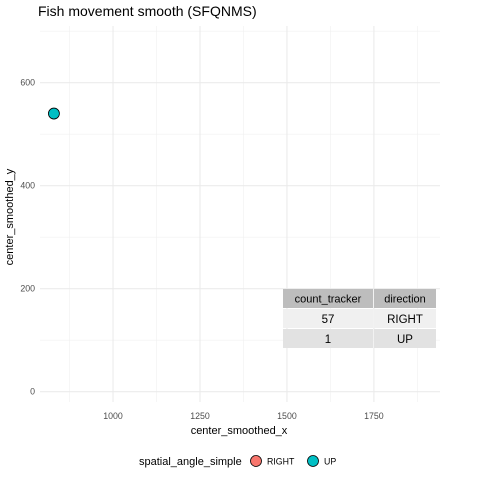 The width and height of the screenshot is (480, 480). I want to click on legend-key-right, so click(256, 461).